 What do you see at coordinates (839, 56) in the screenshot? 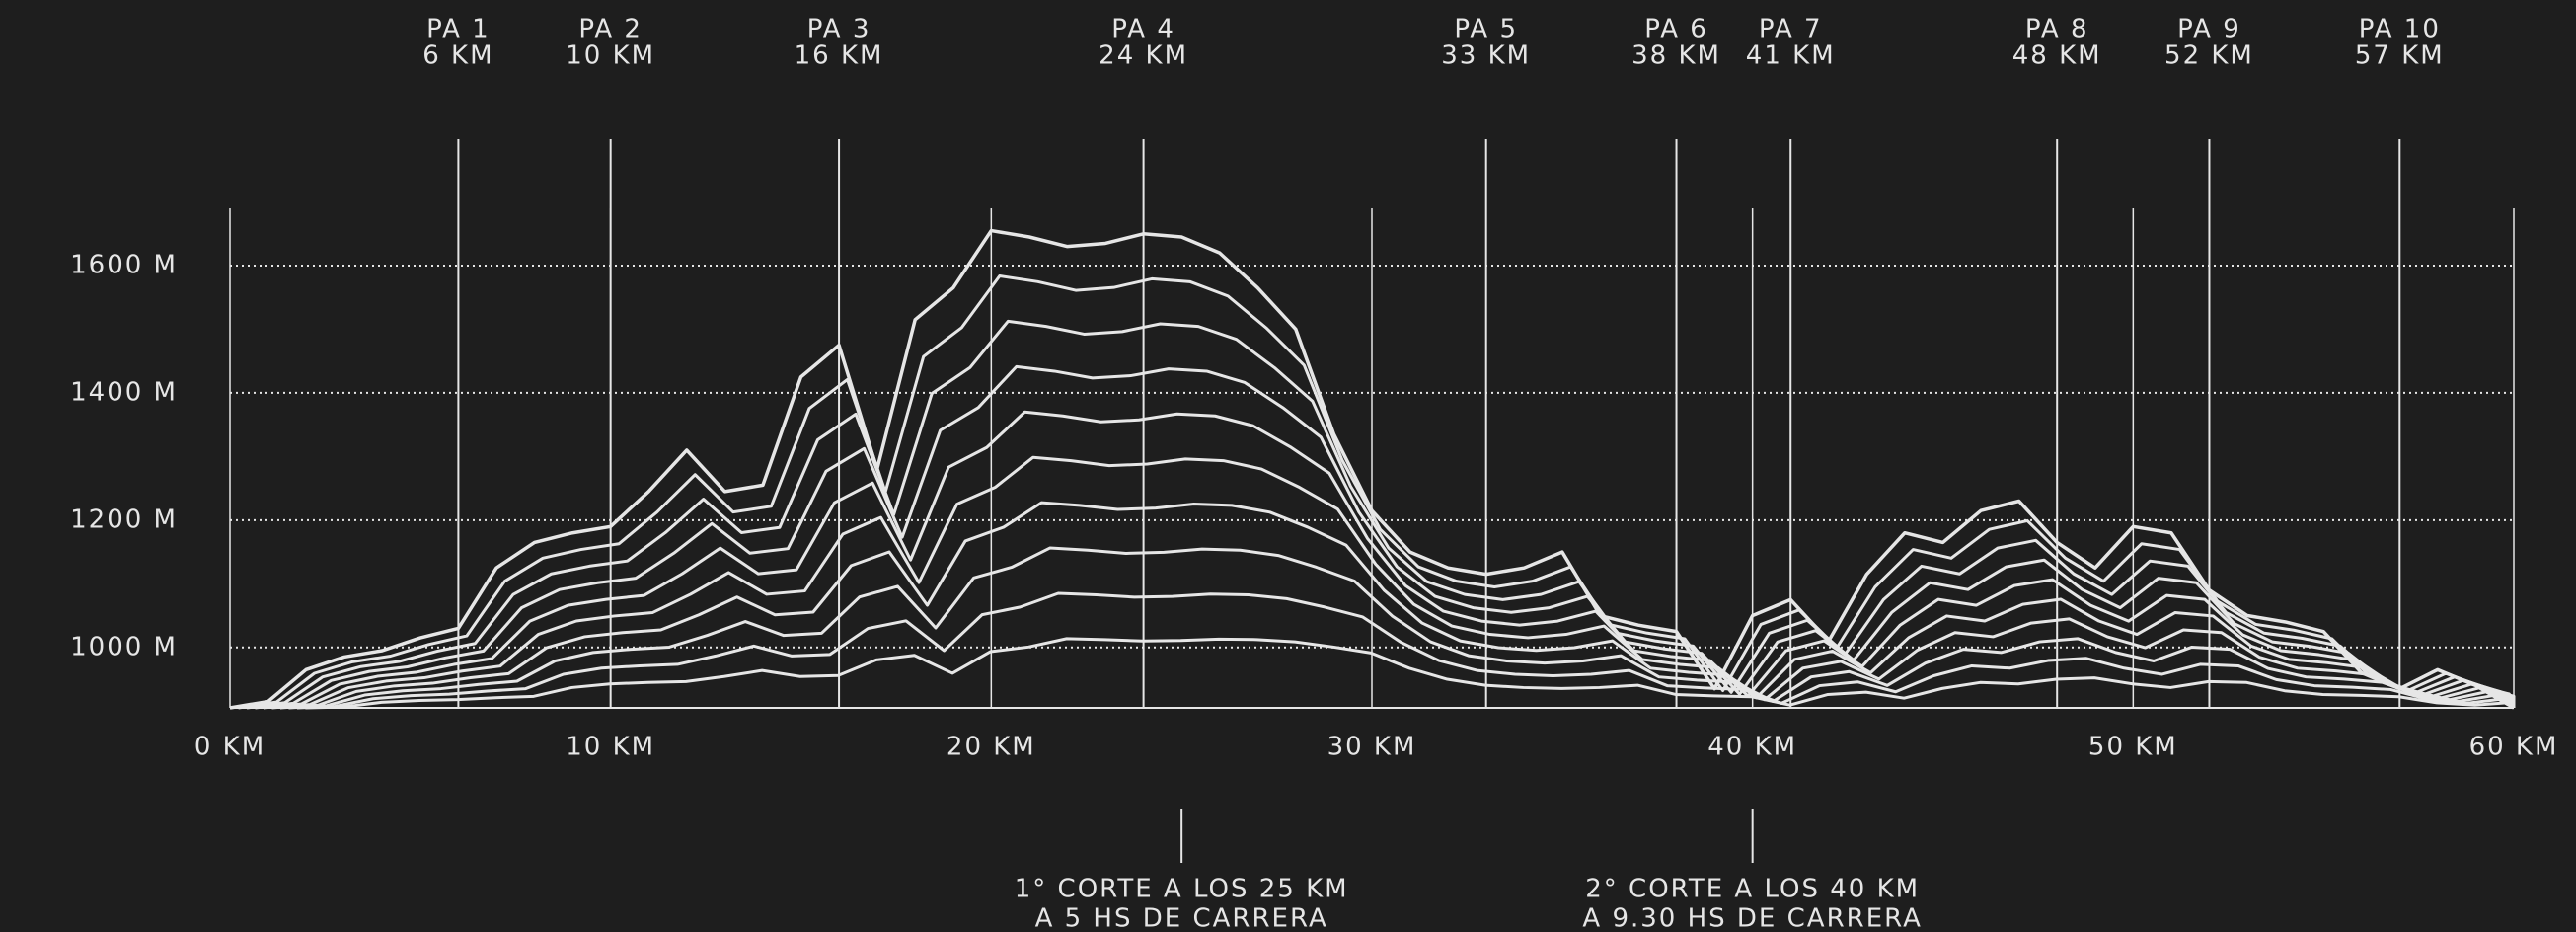
I see `aid-station-distance: 16 KM` at bounding box center [839, 56].